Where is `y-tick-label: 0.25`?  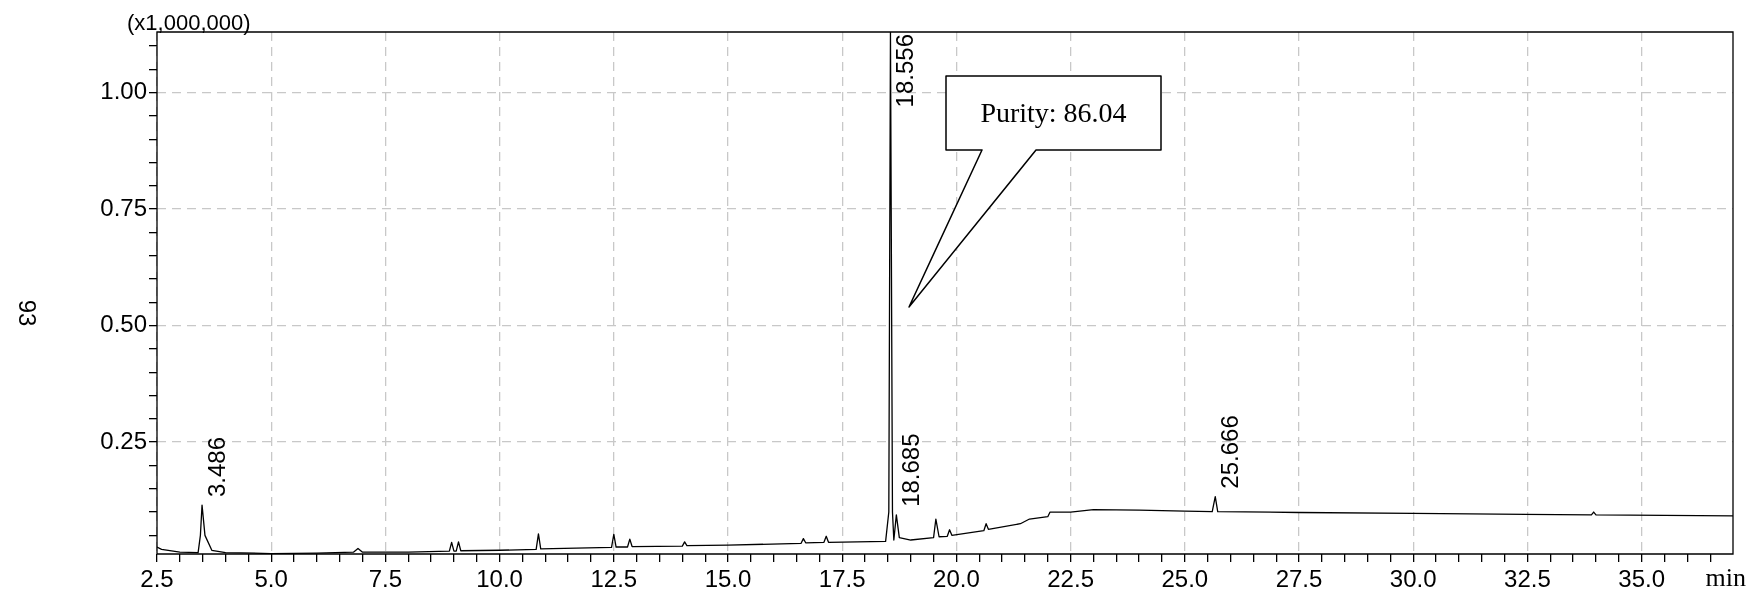
y-tick-label: 0.25 is located at coordinates (123, 440).